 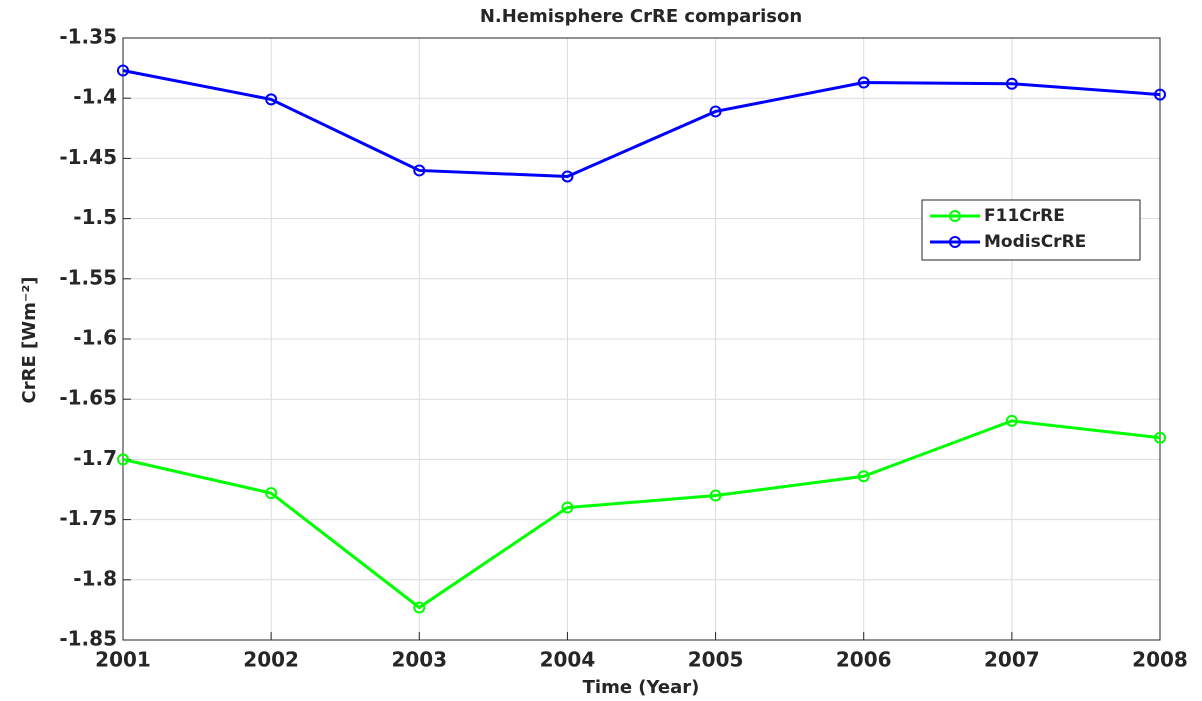 What do you see at coordinates (568, 660) in the screenshot?
I see `x-tick-label: 2004` at bounding box center [568, 660].